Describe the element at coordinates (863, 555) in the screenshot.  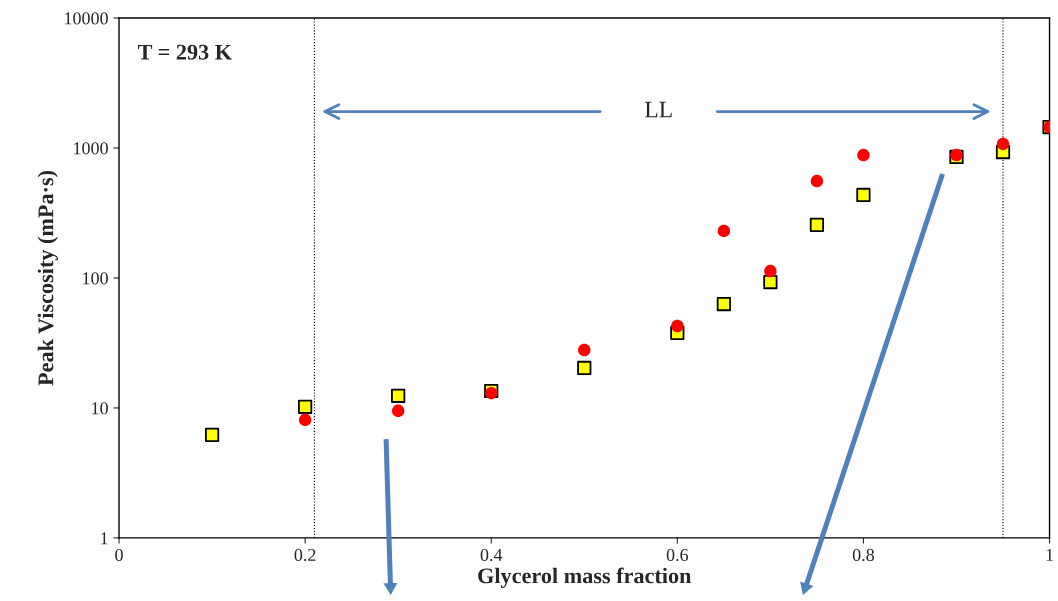
I see `x-tick-label: 0.8` at that location.